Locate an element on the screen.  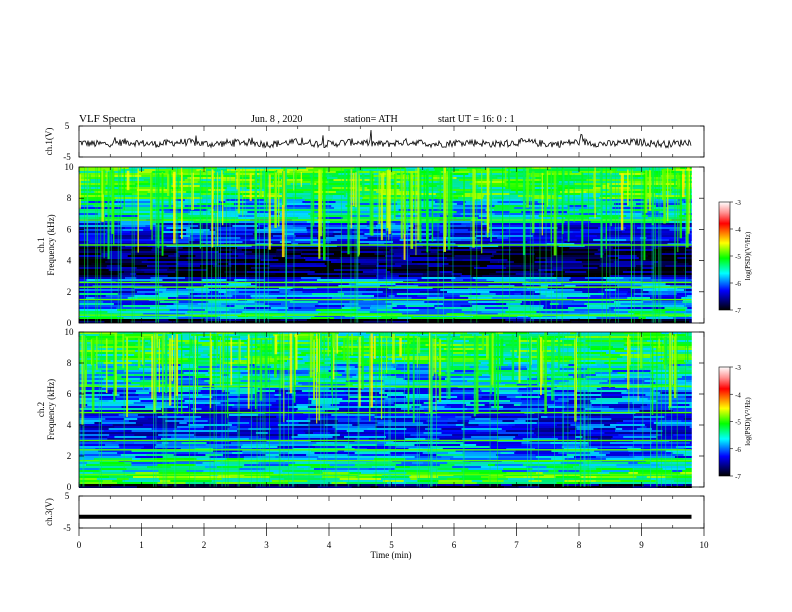
x-tick-label: 4 is located at coordinates (329, 545).